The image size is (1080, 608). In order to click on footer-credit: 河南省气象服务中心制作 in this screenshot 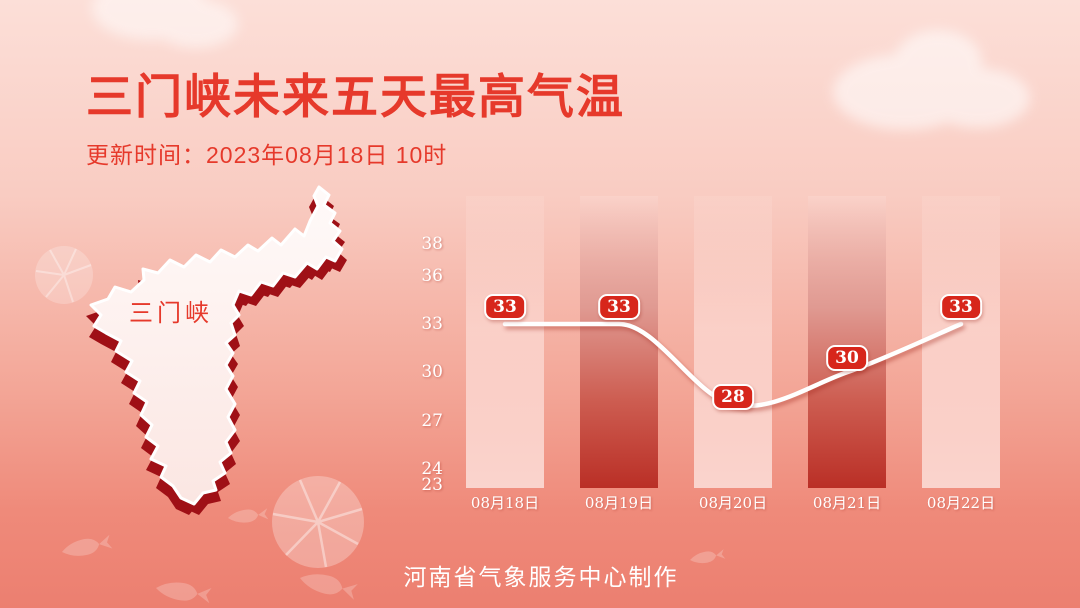, I will do `click(541, 577)`.